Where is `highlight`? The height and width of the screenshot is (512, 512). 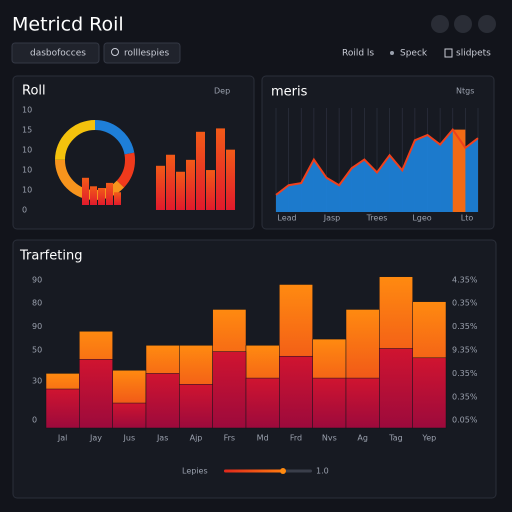
highlight is located at coordinates (459, 170).